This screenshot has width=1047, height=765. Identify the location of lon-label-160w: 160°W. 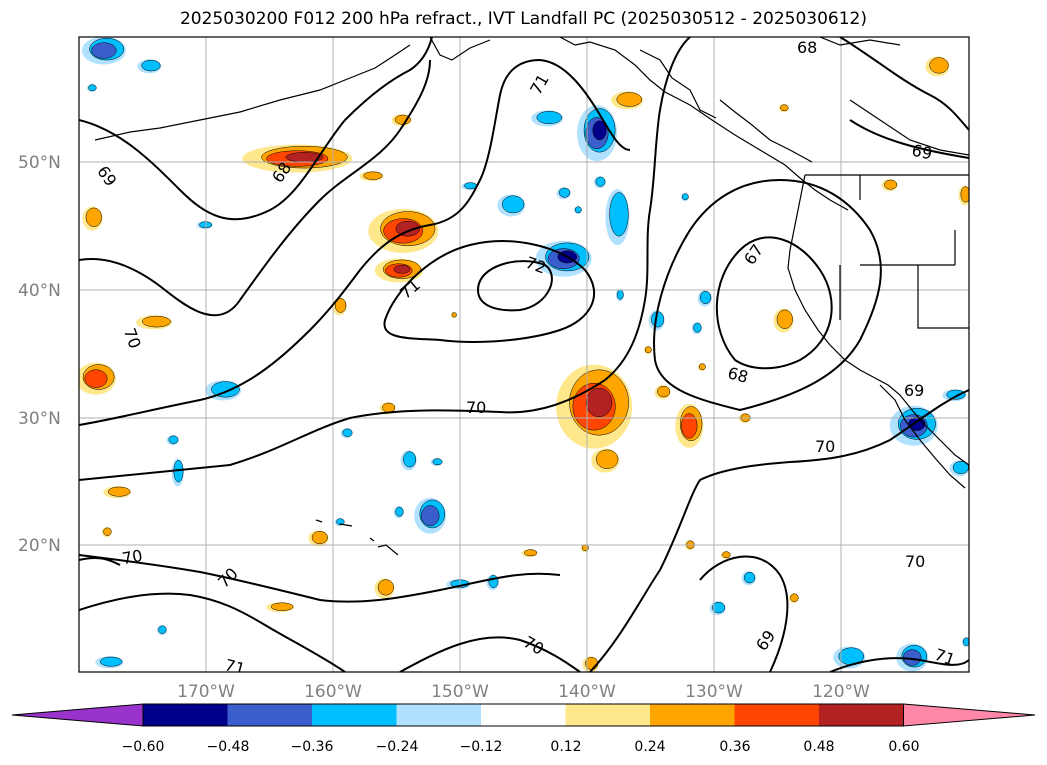
(333, 692).